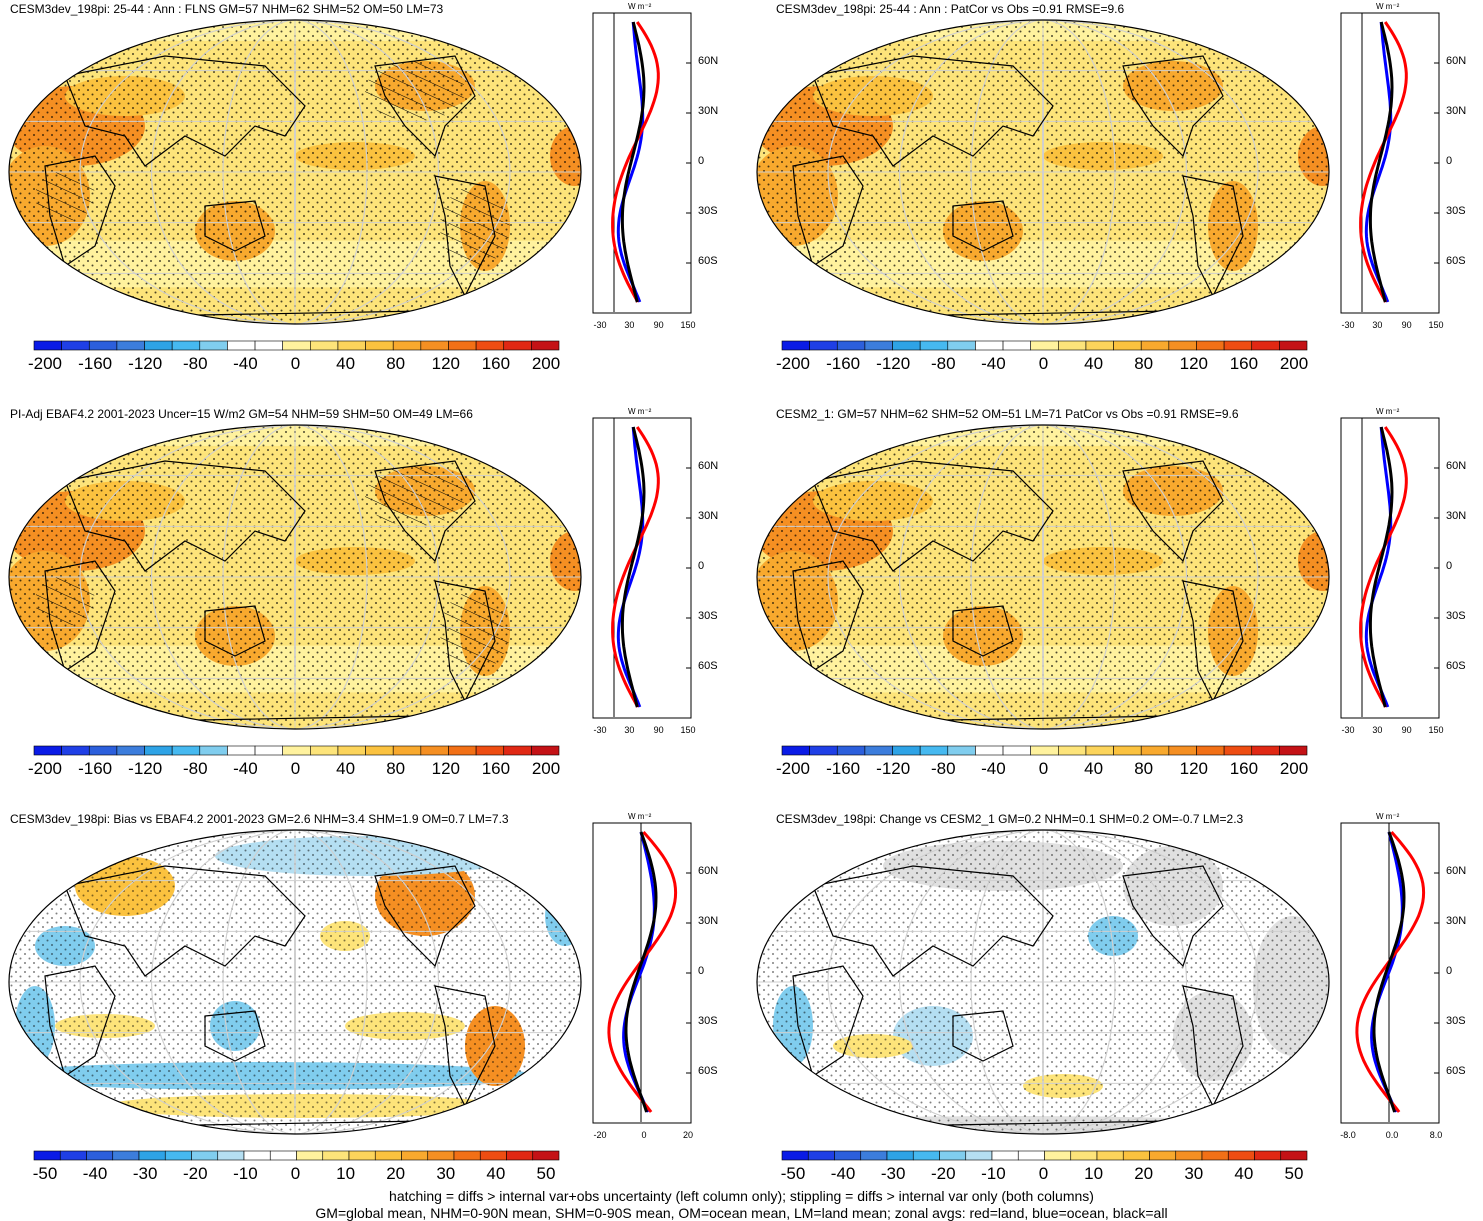 The image size is (1483, 1221). Describe the element at coordinates (1042, 365) in the screenshot. I see `colorbar-labels: -200 -160 -120 -80 -40 0 40 80 120 160 200` at that location.